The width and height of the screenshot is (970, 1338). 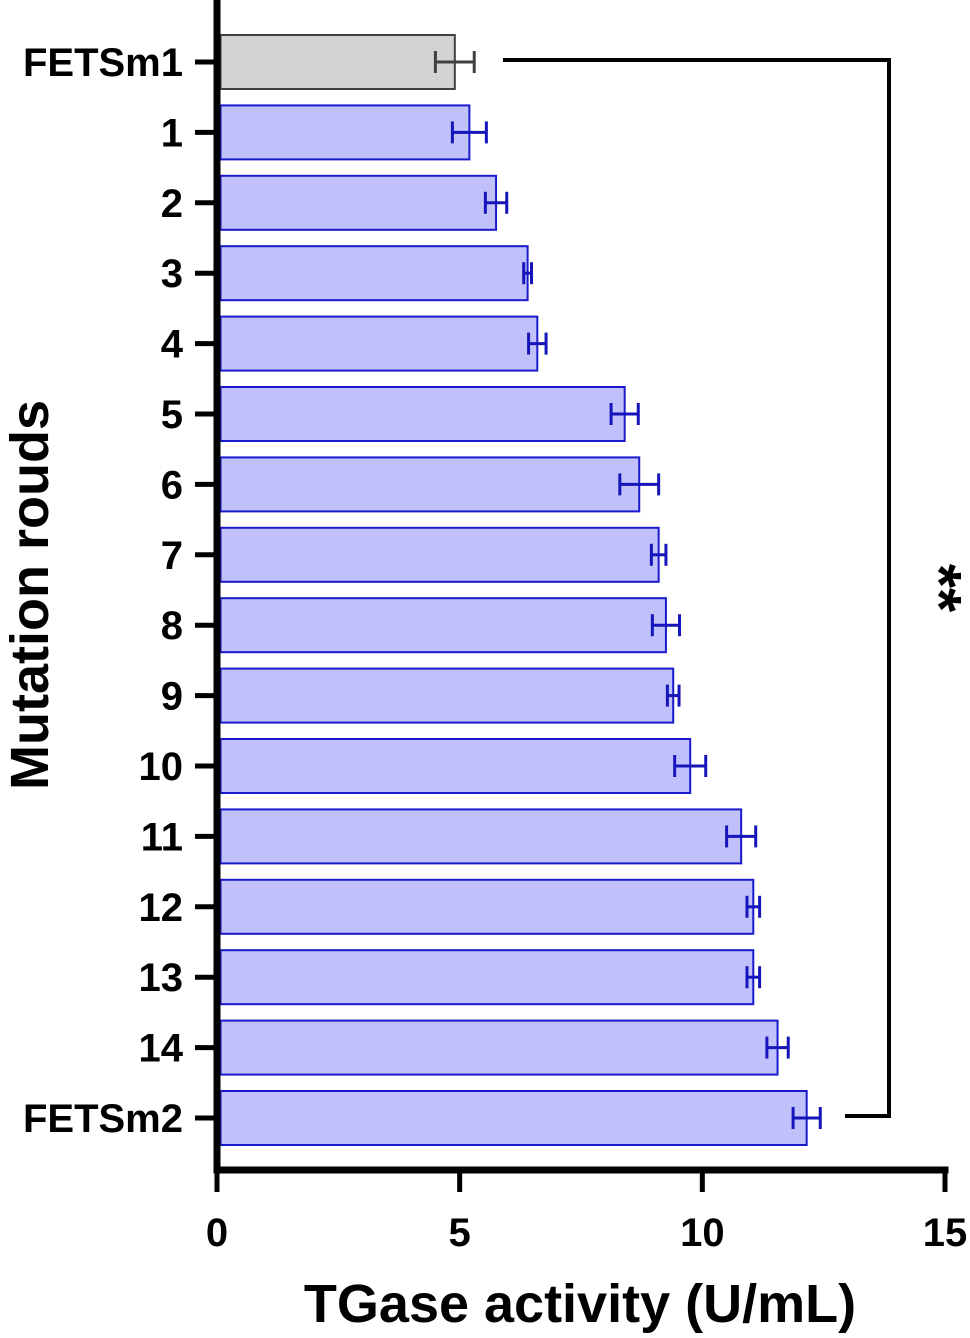 I want to click on y-tick-label: 6, so click(x=172, y=485).